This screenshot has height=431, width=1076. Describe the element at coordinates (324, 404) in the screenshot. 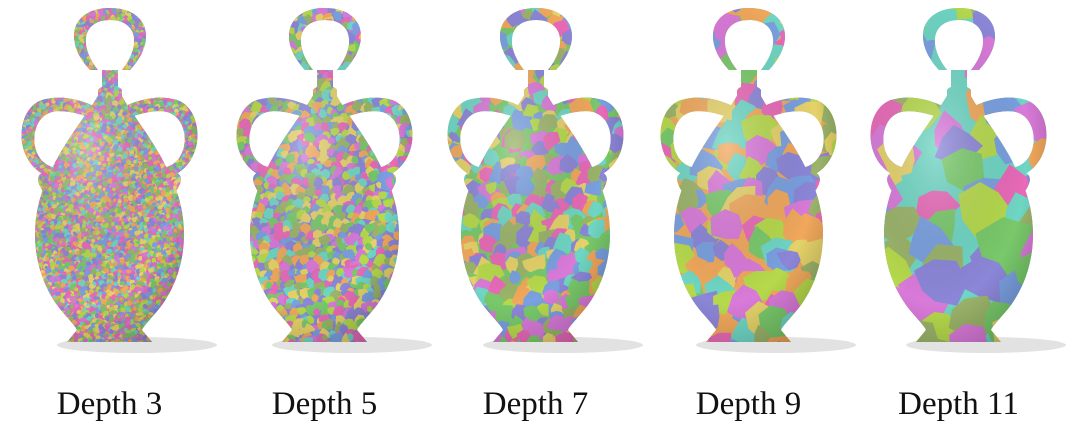

I see `caption-label: Depth 5` at that location.